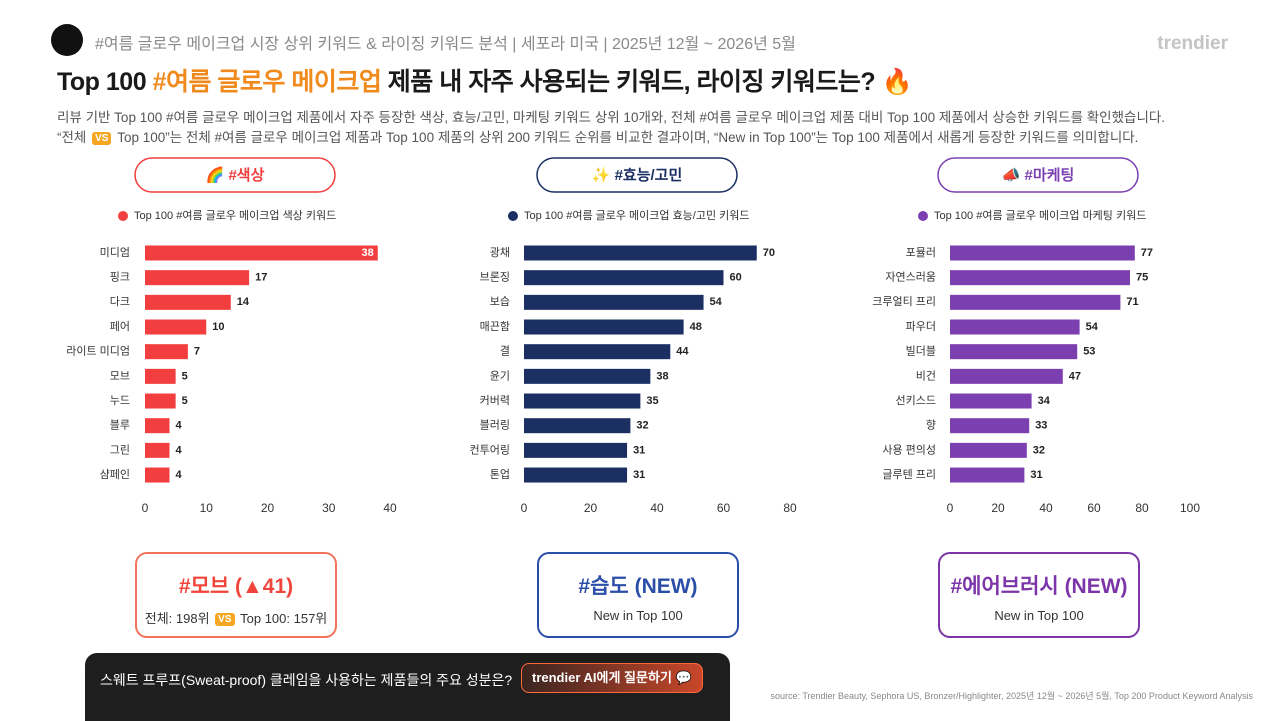 This screenshot has width=1281, height=721. I want to click on brand: trendier, so click(1192, 43).